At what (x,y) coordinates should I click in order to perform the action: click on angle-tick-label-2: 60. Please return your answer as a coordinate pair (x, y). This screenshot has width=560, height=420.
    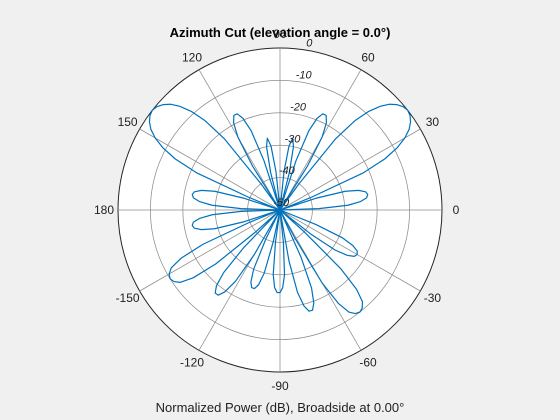
    Looking at the image, I should click on (368, 58).